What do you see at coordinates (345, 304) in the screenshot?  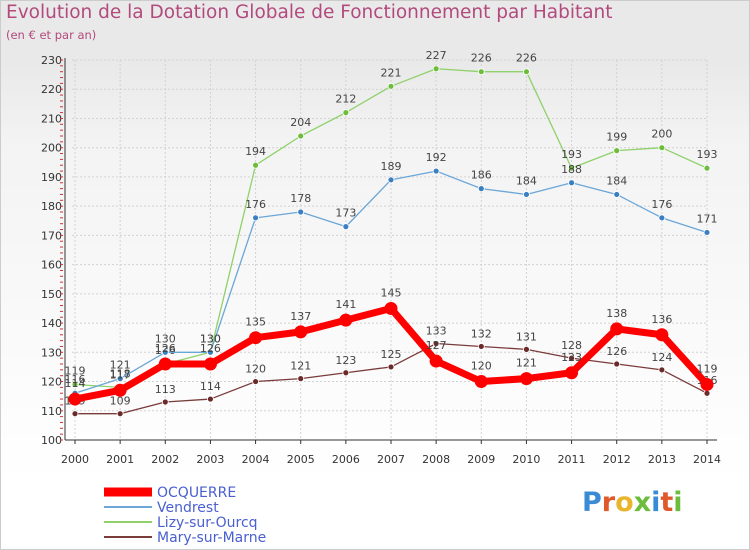 I see `data-label: 141` at bounding box center [345, 304].